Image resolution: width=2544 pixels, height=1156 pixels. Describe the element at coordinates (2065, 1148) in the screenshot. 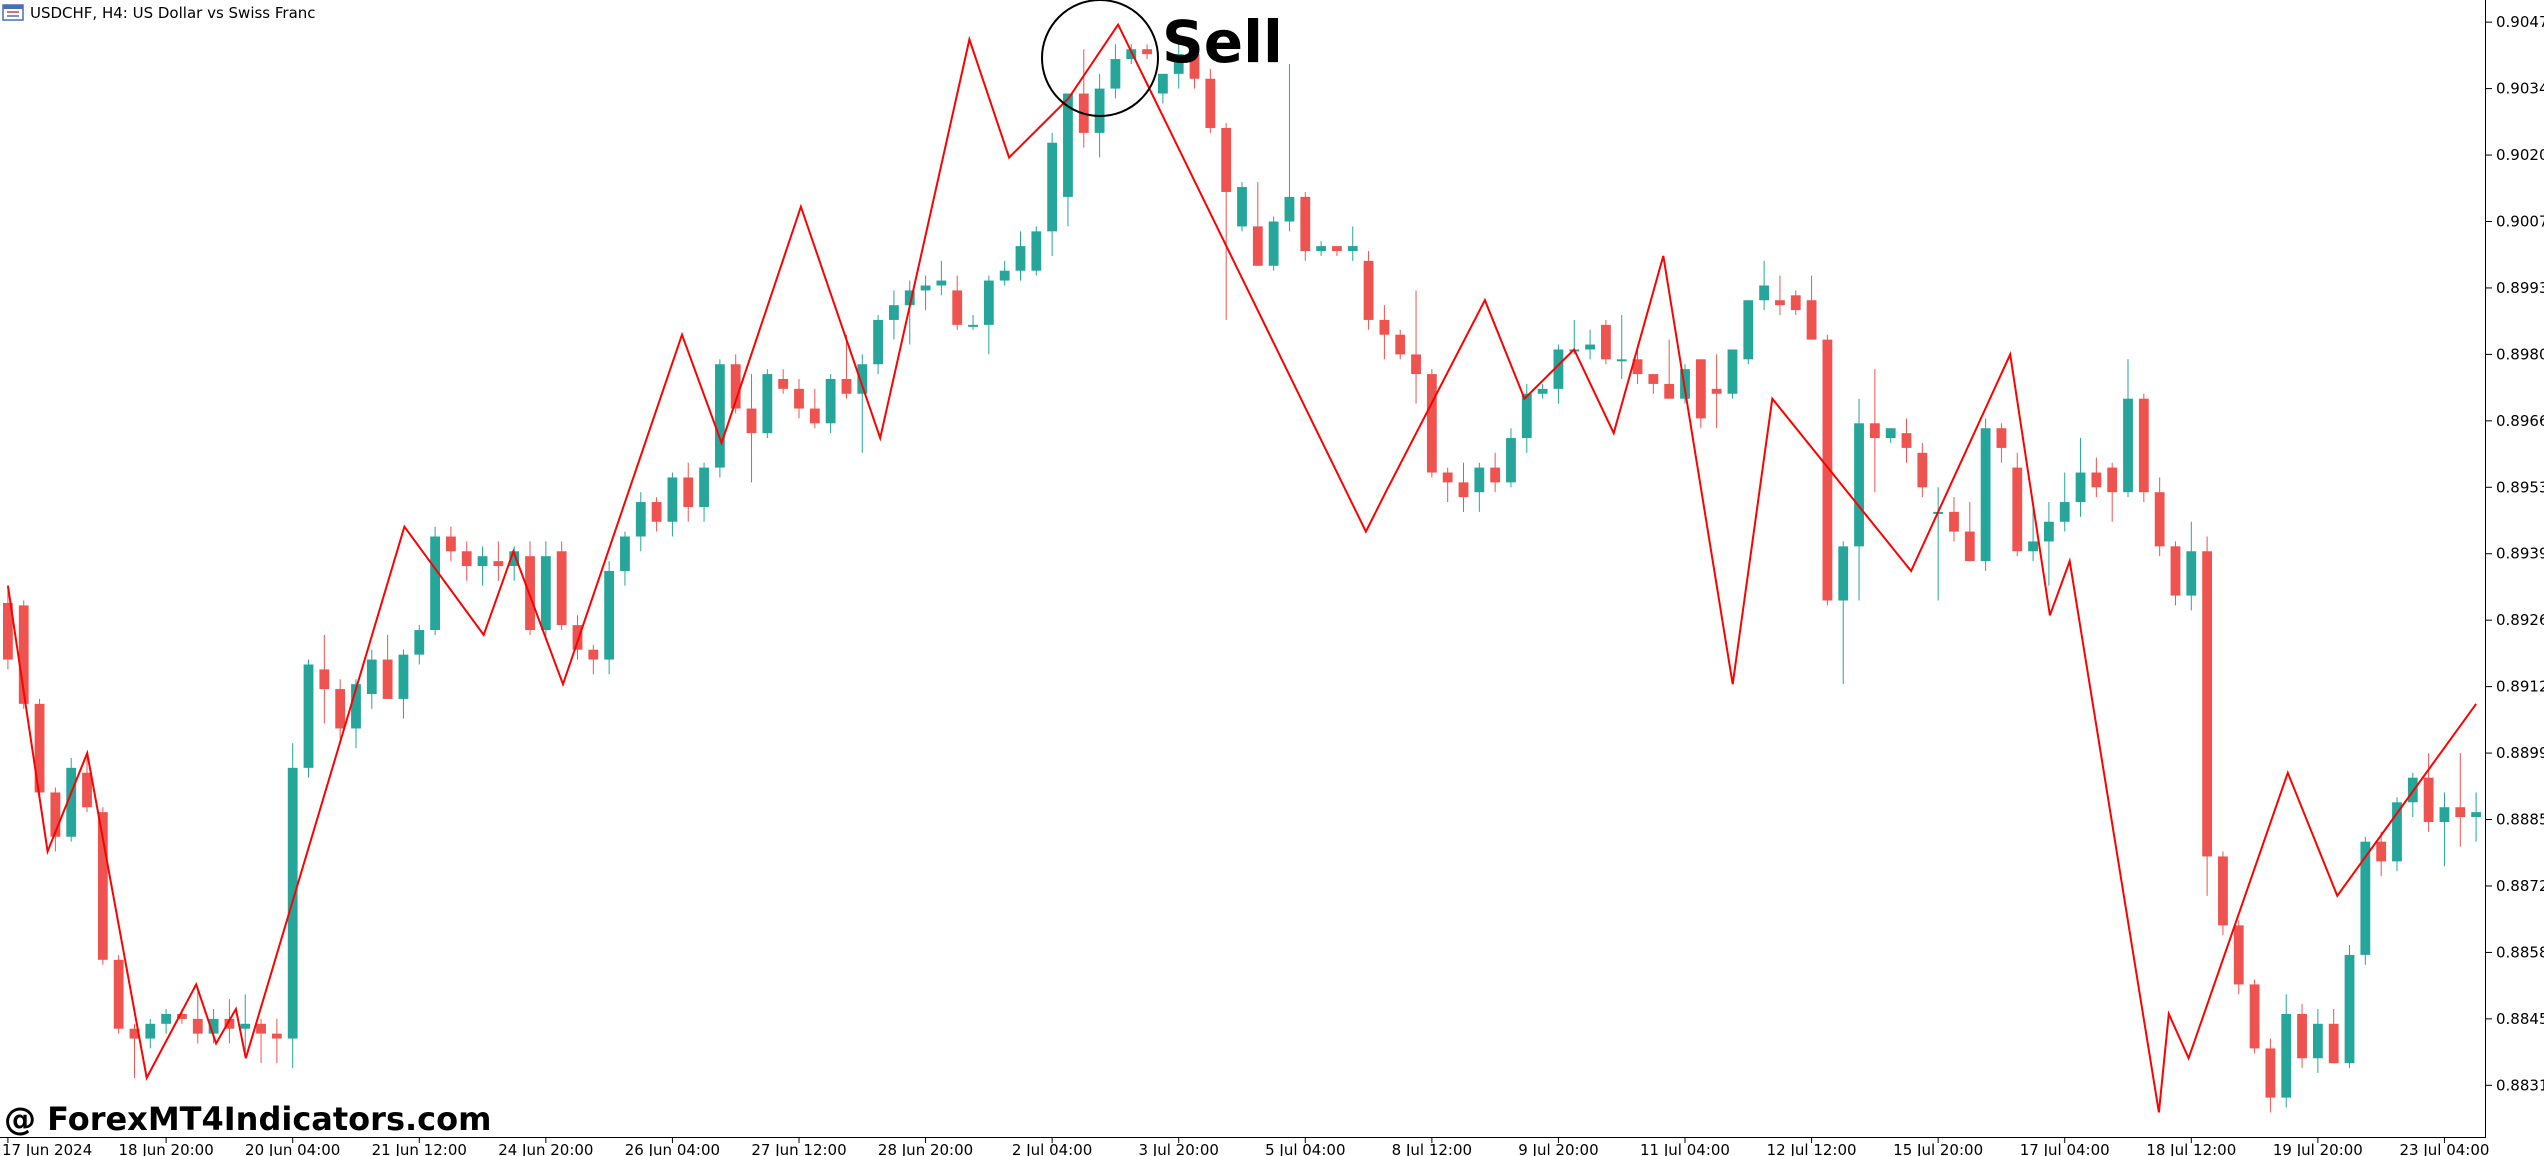

I see `time-tick-label: 17 Jul 04:00` at that location.